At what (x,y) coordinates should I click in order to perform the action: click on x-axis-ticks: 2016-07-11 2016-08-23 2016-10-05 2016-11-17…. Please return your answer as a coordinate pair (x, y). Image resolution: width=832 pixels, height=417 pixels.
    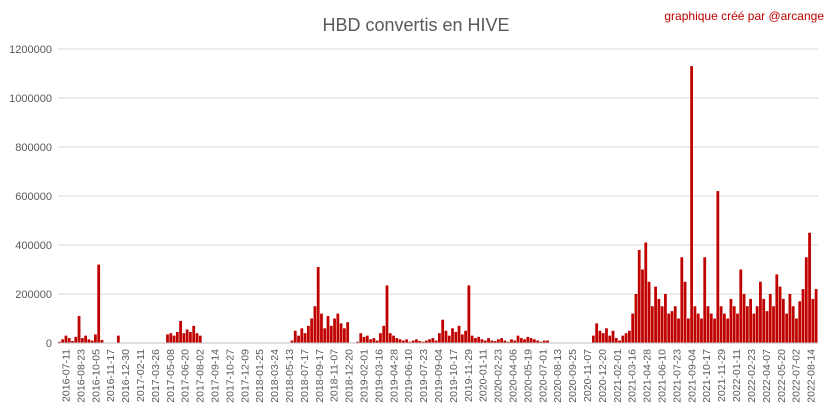
    Looking at the image, I should click on (438, 376).